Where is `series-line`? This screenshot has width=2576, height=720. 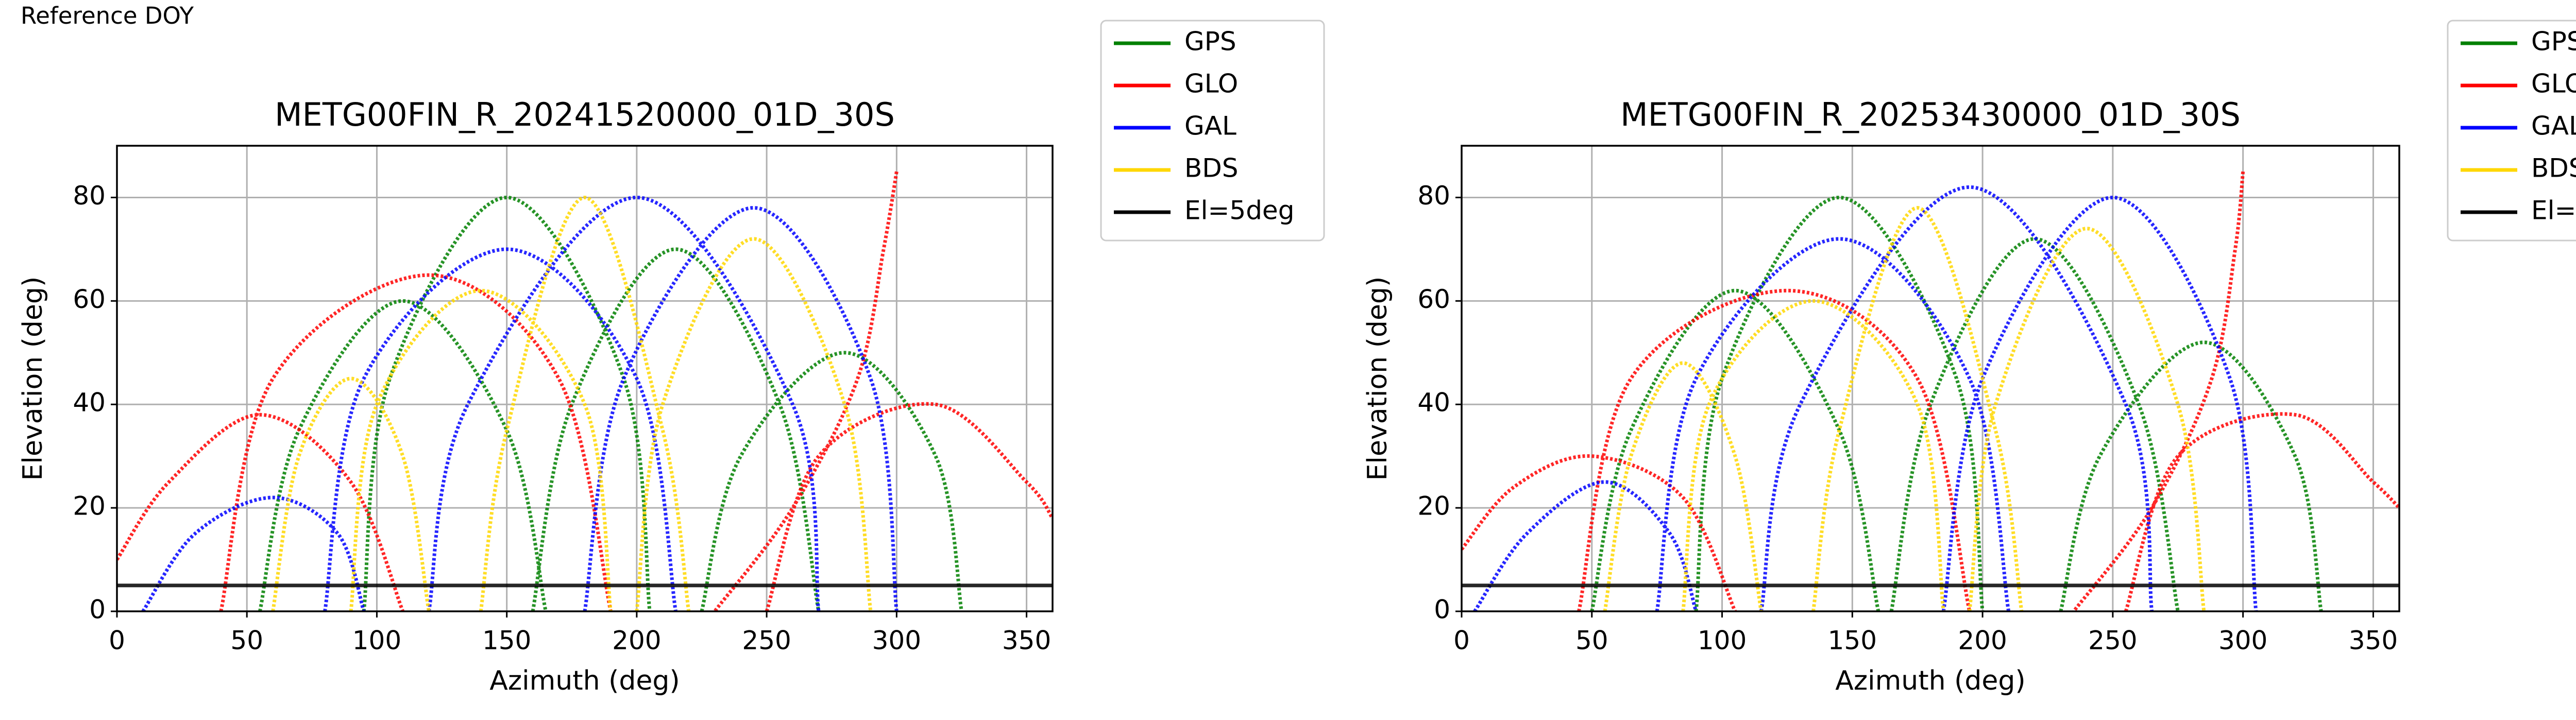 series-line is located at coordinates (1904, 408).